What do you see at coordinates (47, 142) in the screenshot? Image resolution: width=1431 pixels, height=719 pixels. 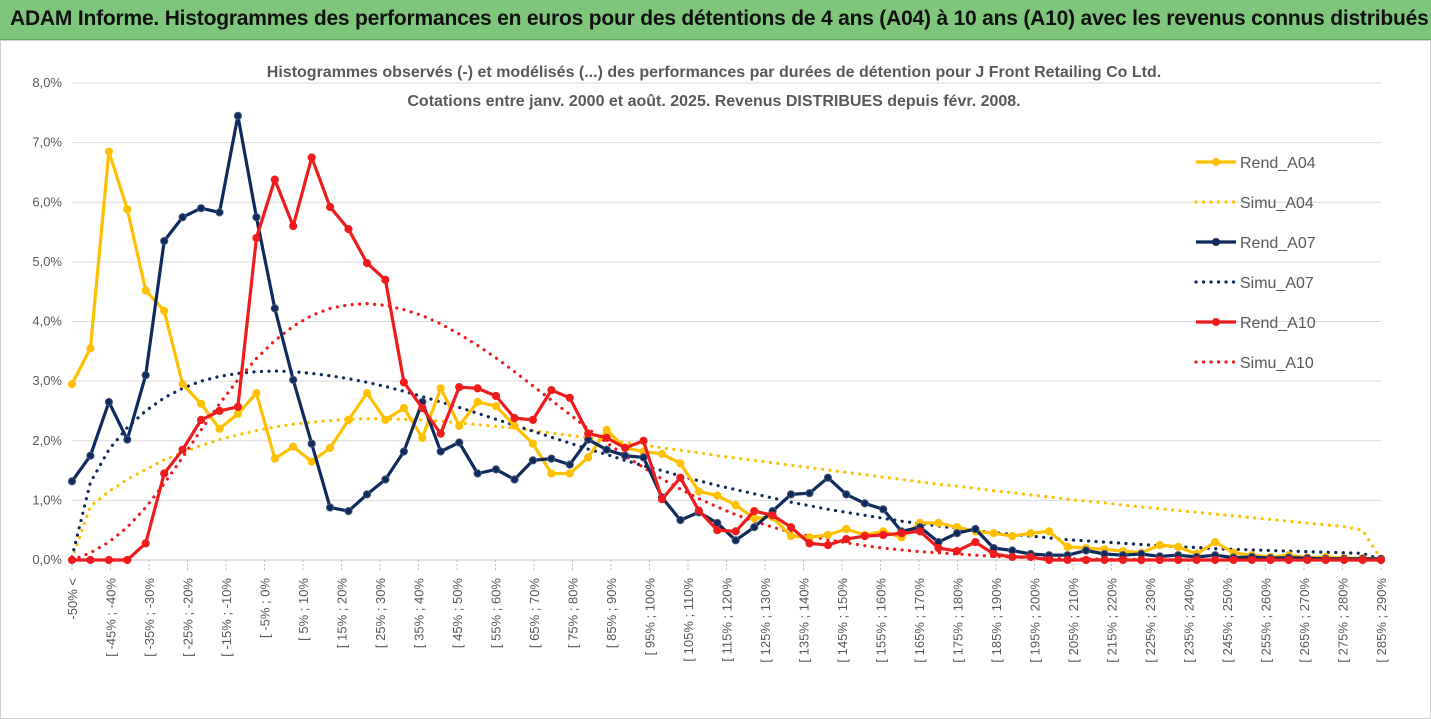 I see `y-tick-label: 7,0%` at bounding box center [47, 142].